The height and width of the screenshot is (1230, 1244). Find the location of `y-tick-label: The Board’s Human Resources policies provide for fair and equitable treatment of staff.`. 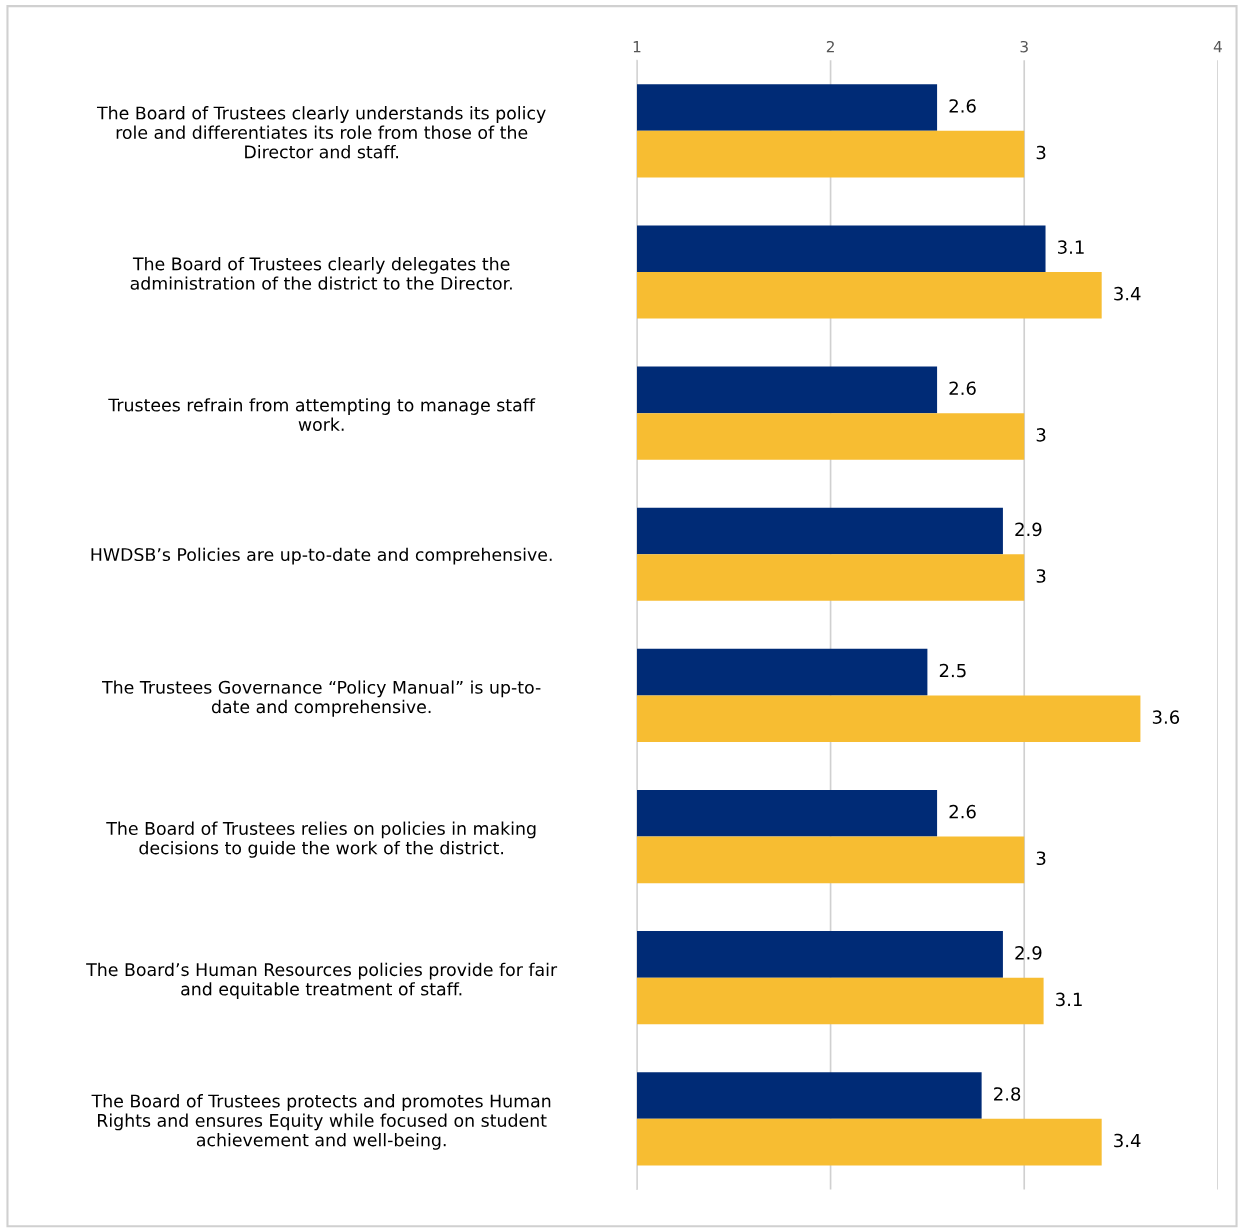

y-tick-label: The Board’s Human Resources policies provide for fair and equitable treatment of staff. is located at coordinates (322, 980).